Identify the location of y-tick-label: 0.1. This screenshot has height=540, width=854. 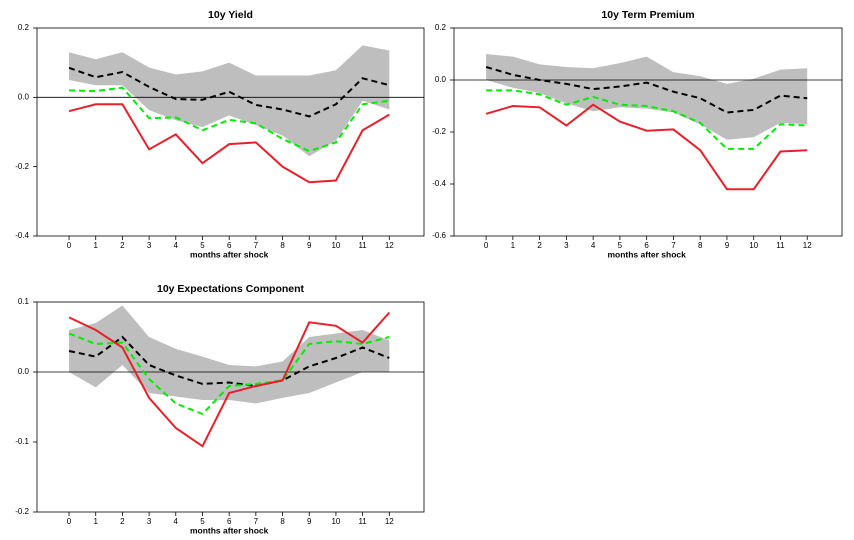
(24, 301).